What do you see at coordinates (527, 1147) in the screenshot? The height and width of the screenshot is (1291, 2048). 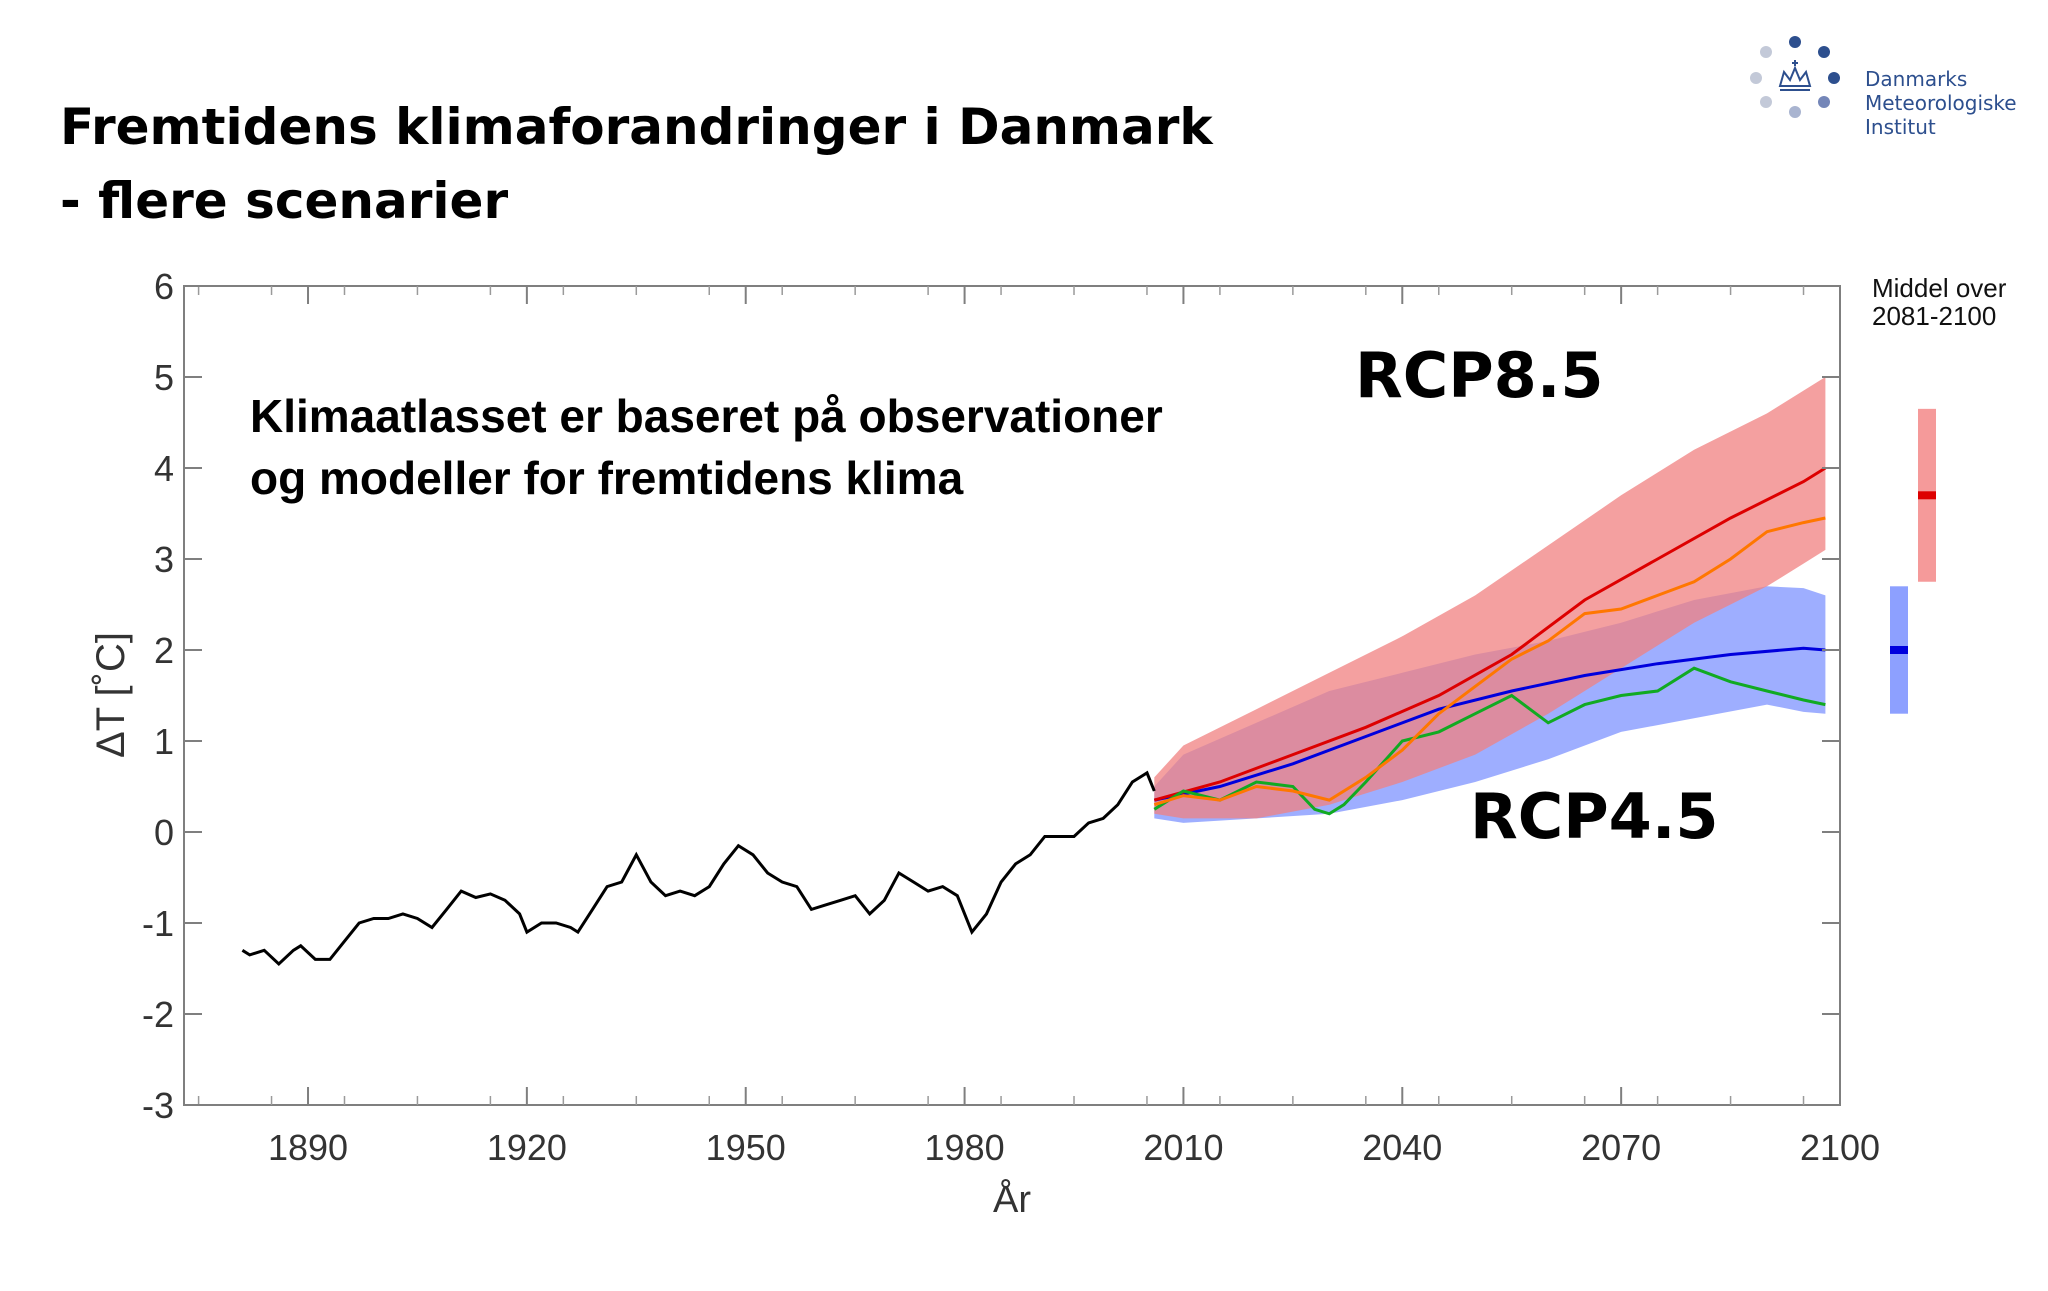 I see `x-tick-label: 1920` at bounding box center [527, 1147].